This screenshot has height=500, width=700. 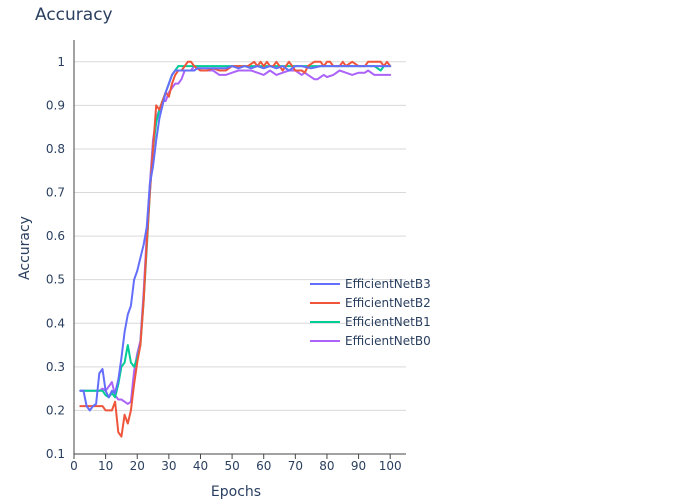 I want to click on legend-item-efficientnetb2: EfficientNetB2, so click(x=370, y=303).